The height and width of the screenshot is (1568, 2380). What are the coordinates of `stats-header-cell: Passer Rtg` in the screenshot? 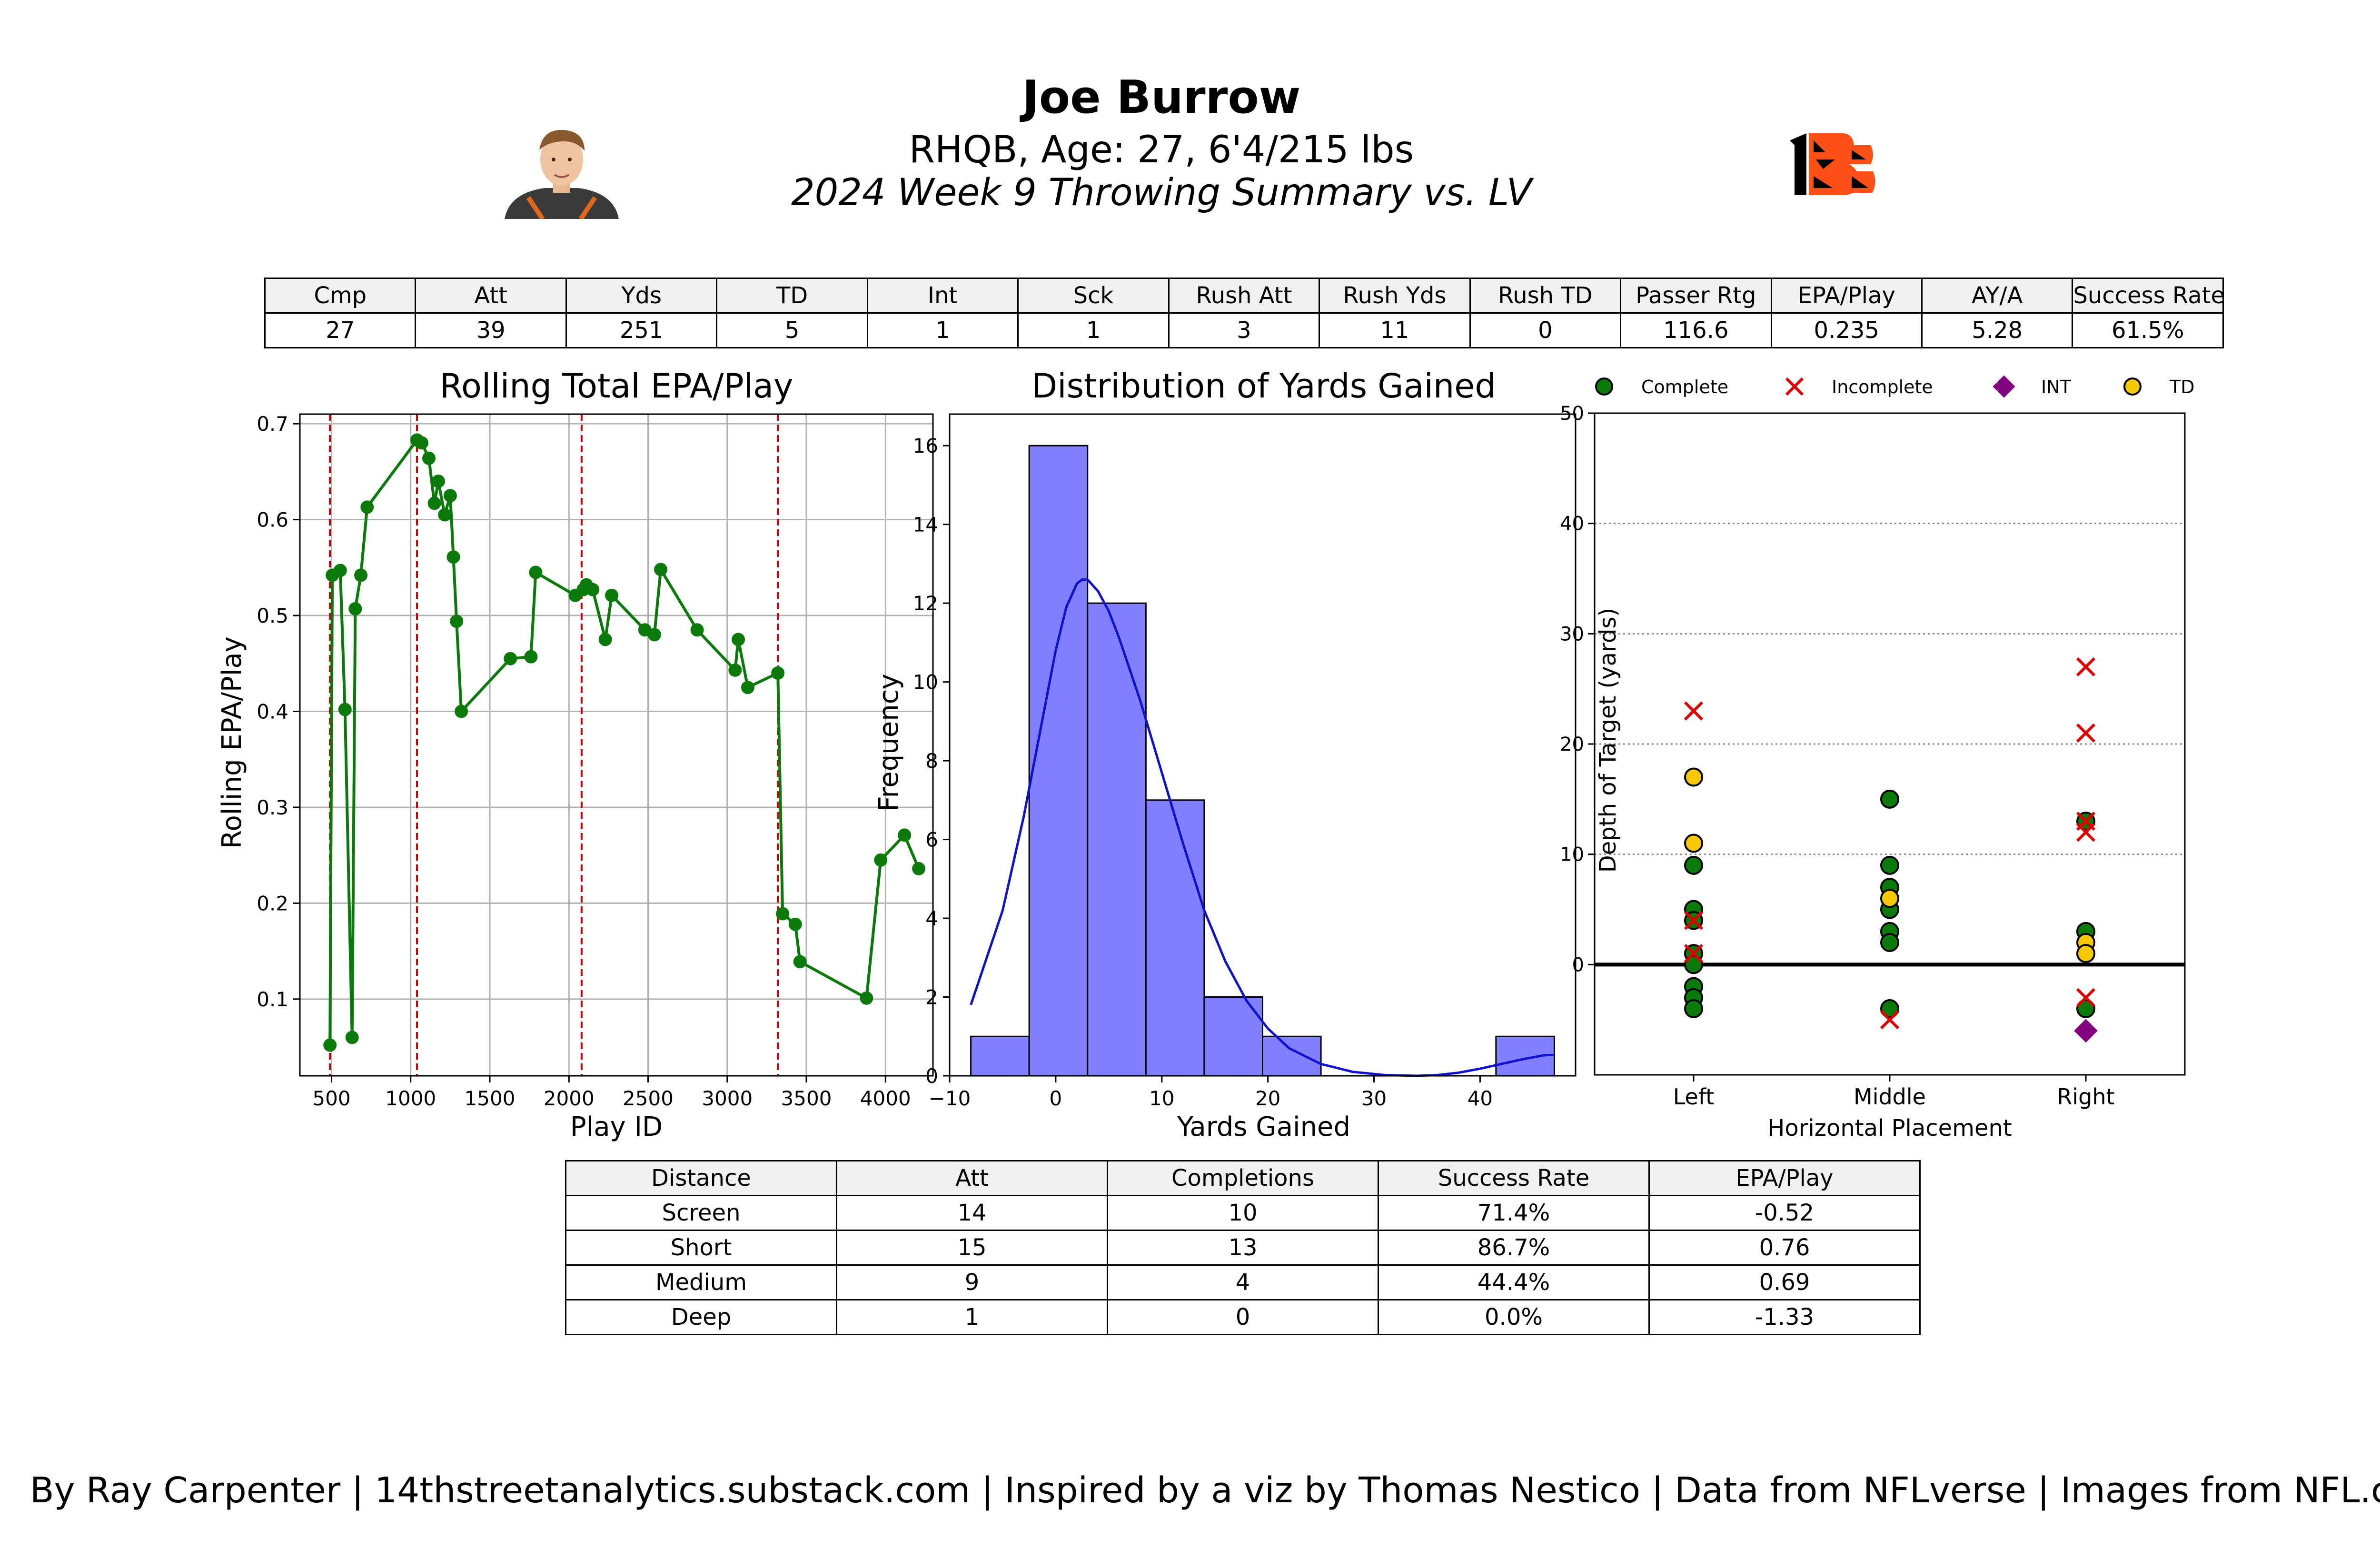 It's located at (1696, 296).